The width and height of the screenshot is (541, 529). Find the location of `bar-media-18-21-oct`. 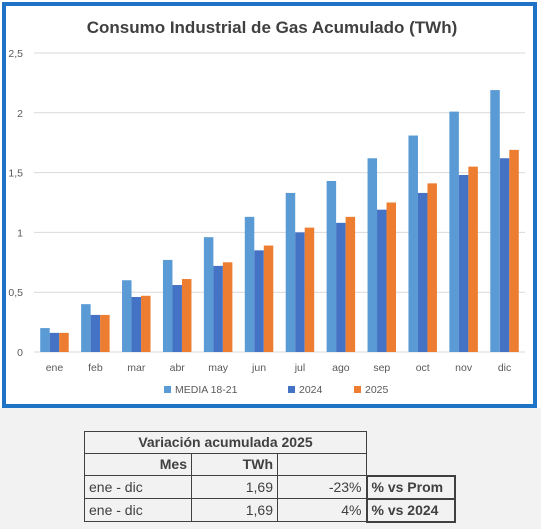

bar-media-18-21-oct is located at coordinates (413, 243).